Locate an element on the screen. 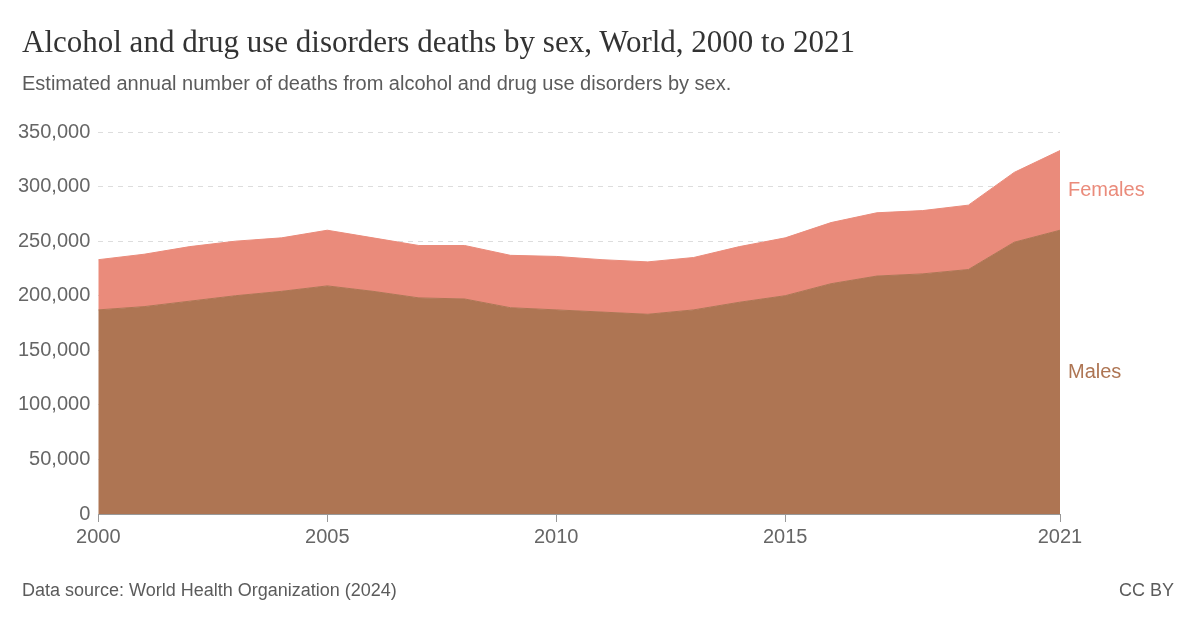 Image resolution: width=1200 pixels, height=627 pixels. y-tick-label: 250,000 is located at coordinates (54, 239).